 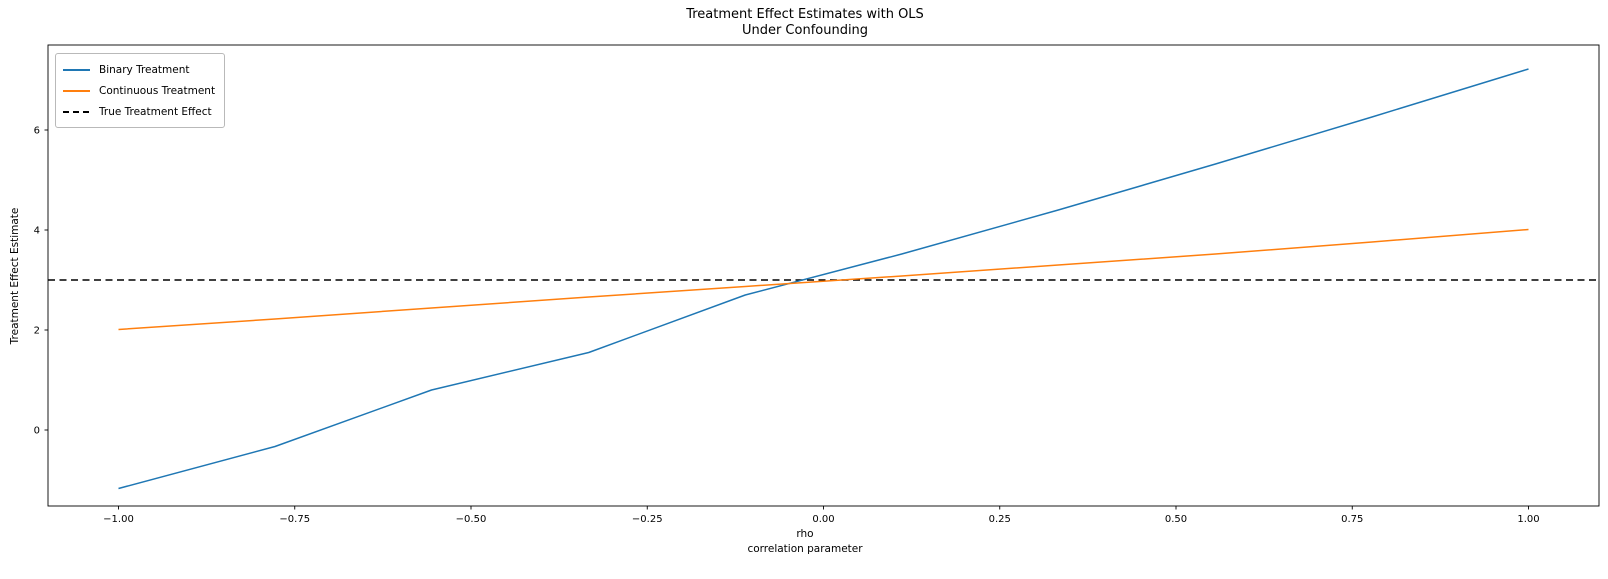 I want to click on y-axis-label: Treatment Effect Estimate, so click(x=15, y=276).